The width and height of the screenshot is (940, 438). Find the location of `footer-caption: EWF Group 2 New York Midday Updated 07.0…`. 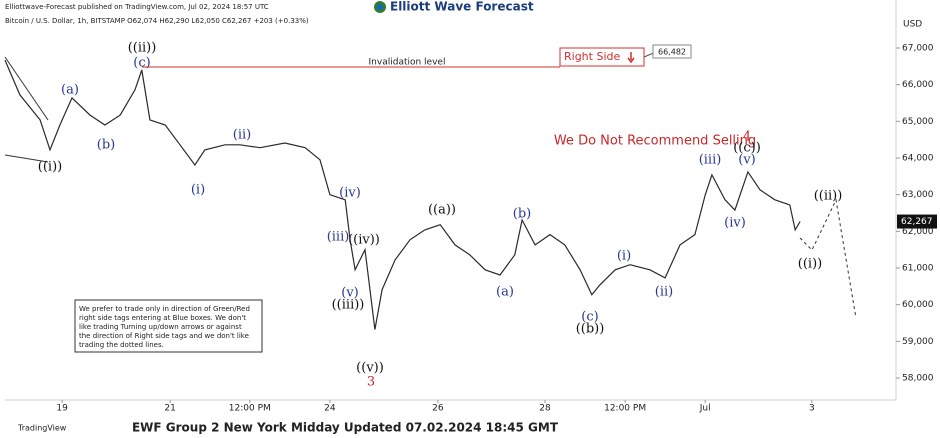

footer-caption: EWF Group 2 New York Midday Updated 07.0… is located at coordinates (345, 428).